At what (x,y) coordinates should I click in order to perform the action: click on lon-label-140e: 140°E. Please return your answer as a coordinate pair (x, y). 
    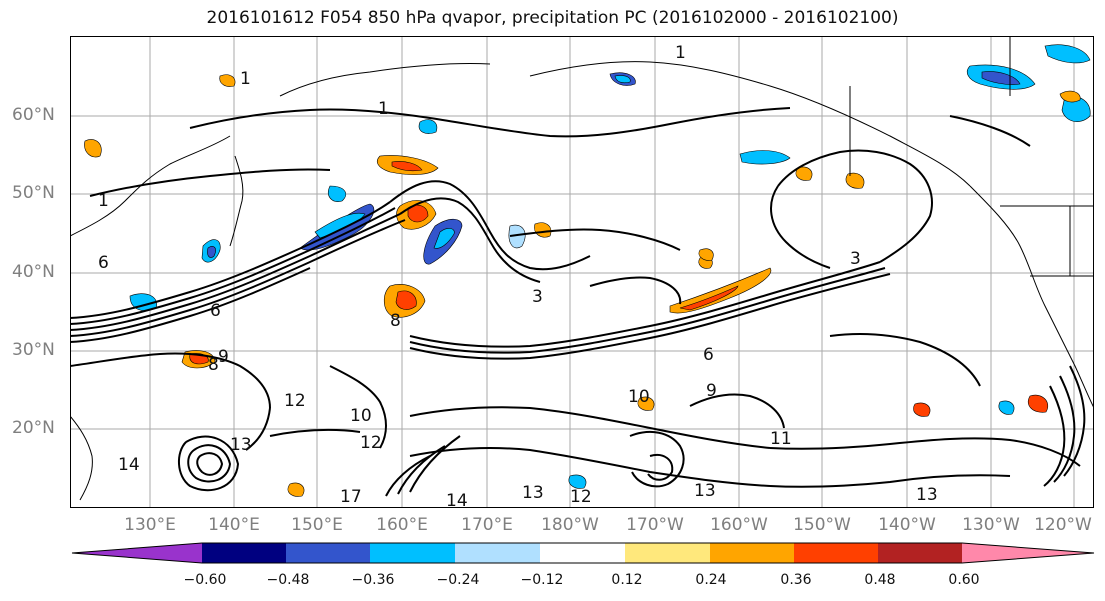
    Looking at the image, I should click on (234, 525).